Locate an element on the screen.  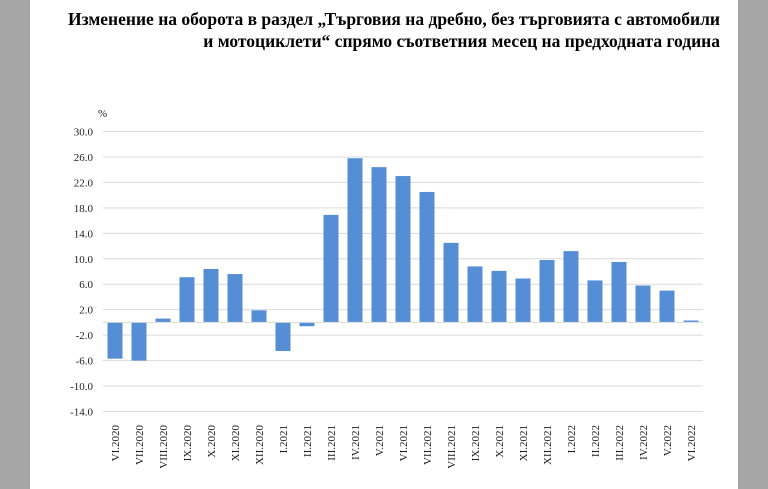
y-tick-label: 26.0 is located at coordinates (84, 158).